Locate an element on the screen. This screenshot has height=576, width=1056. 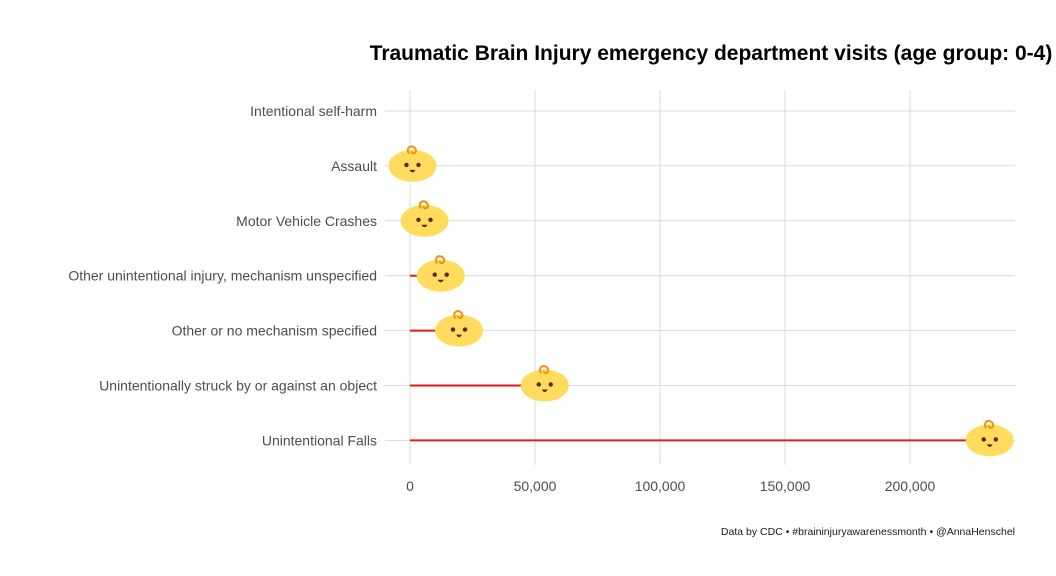
x-tick-label: 150,000 is located at coordinates (785, 486).